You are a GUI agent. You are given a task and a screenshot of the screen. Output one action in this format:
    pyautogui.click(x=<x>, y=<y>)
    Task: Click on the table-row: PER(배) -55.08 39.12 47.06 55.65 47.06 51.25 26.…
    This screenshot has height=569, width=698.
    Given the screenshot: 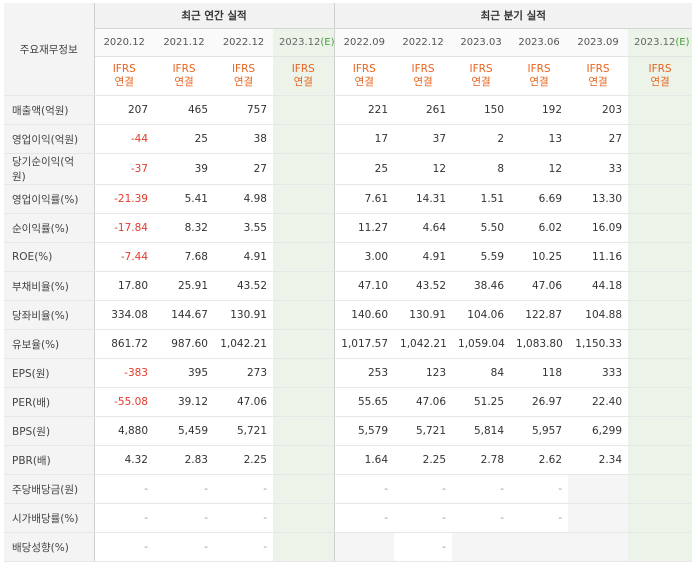 What is the action you would take?
    pyautogui.click(x=348, y=402)
    